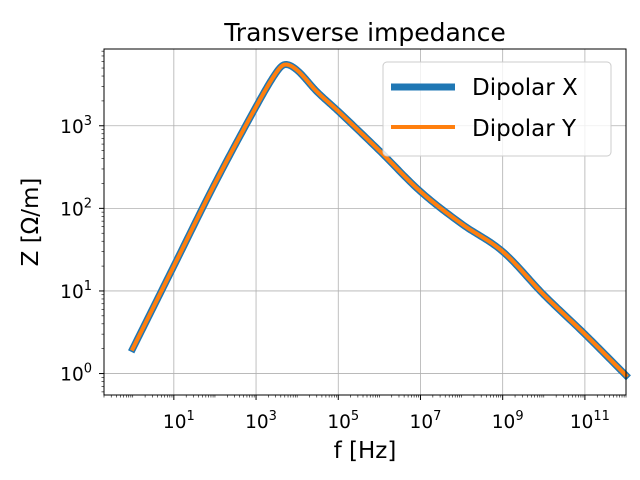 This screenshot has height=480, width=640. What do you see at coordinates (364, 32) in the screenshot?
I see `chart-title: Transverse impedance` at bounding box center [364, 32].